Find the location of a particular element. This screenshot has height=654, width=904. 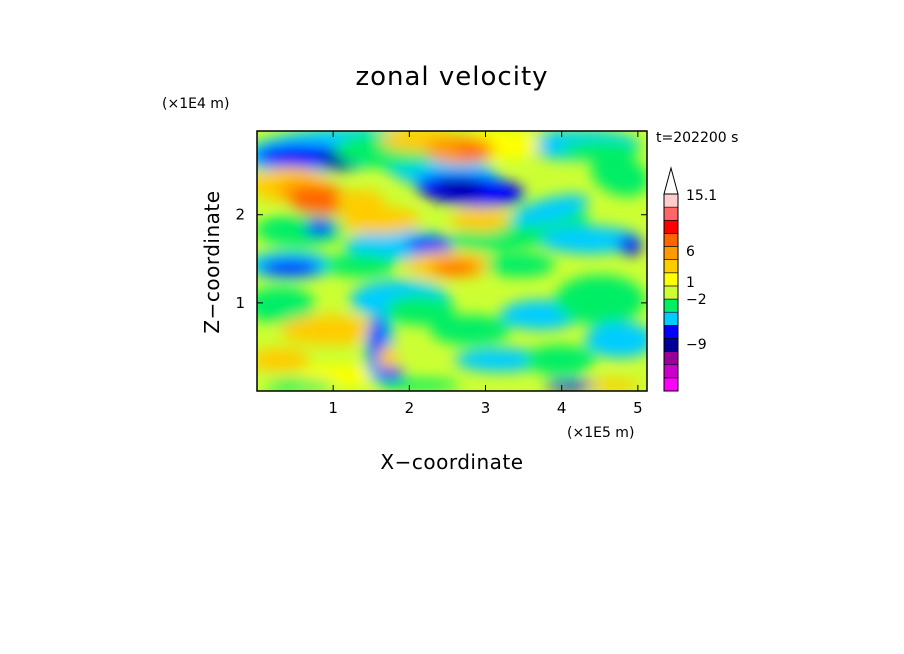

colorbar-label: −9 is located at coordinates (696, 345).